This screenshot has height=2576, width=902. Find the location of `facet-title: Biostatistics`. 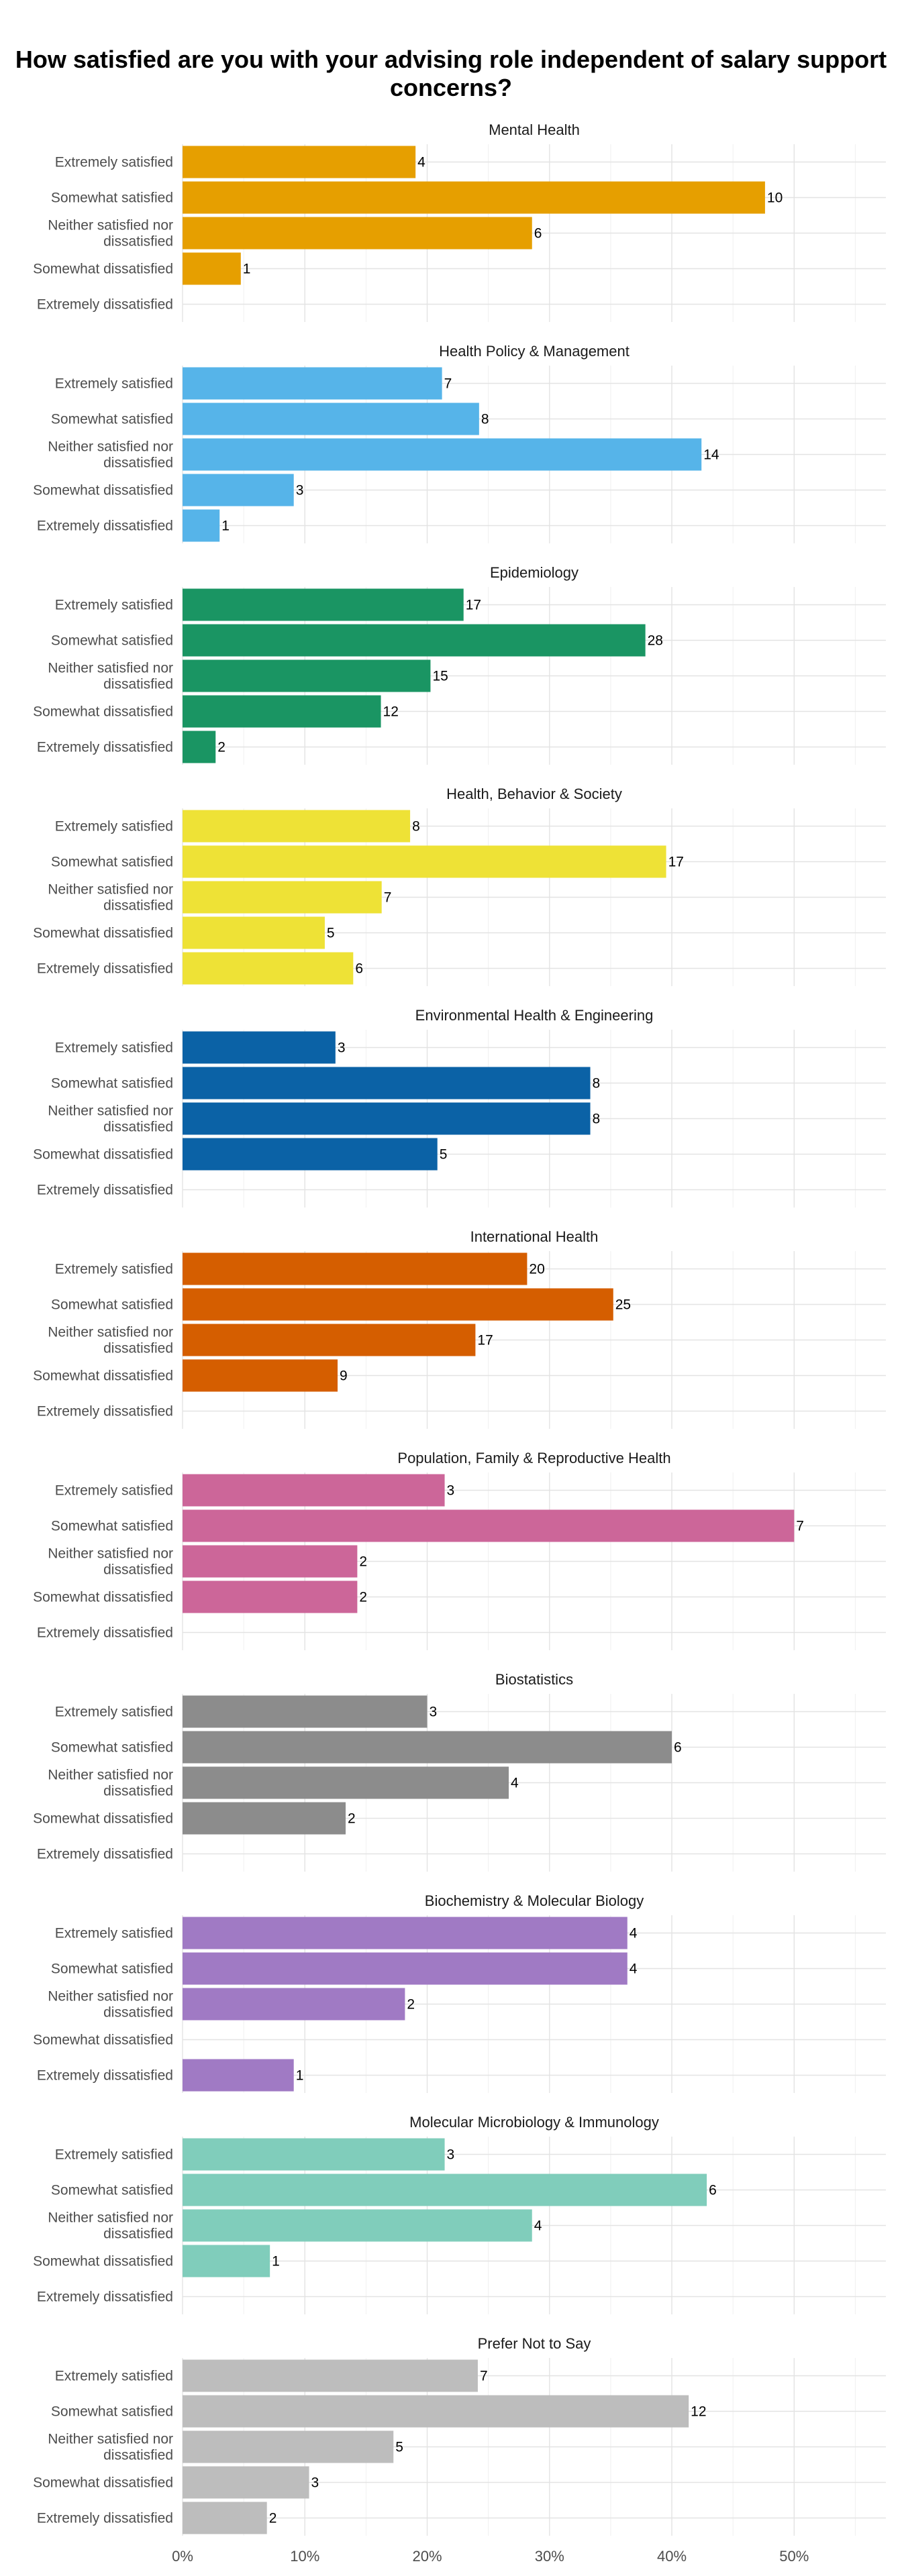

facet-title: Biostatistics is located at coordinates (534, 1679).